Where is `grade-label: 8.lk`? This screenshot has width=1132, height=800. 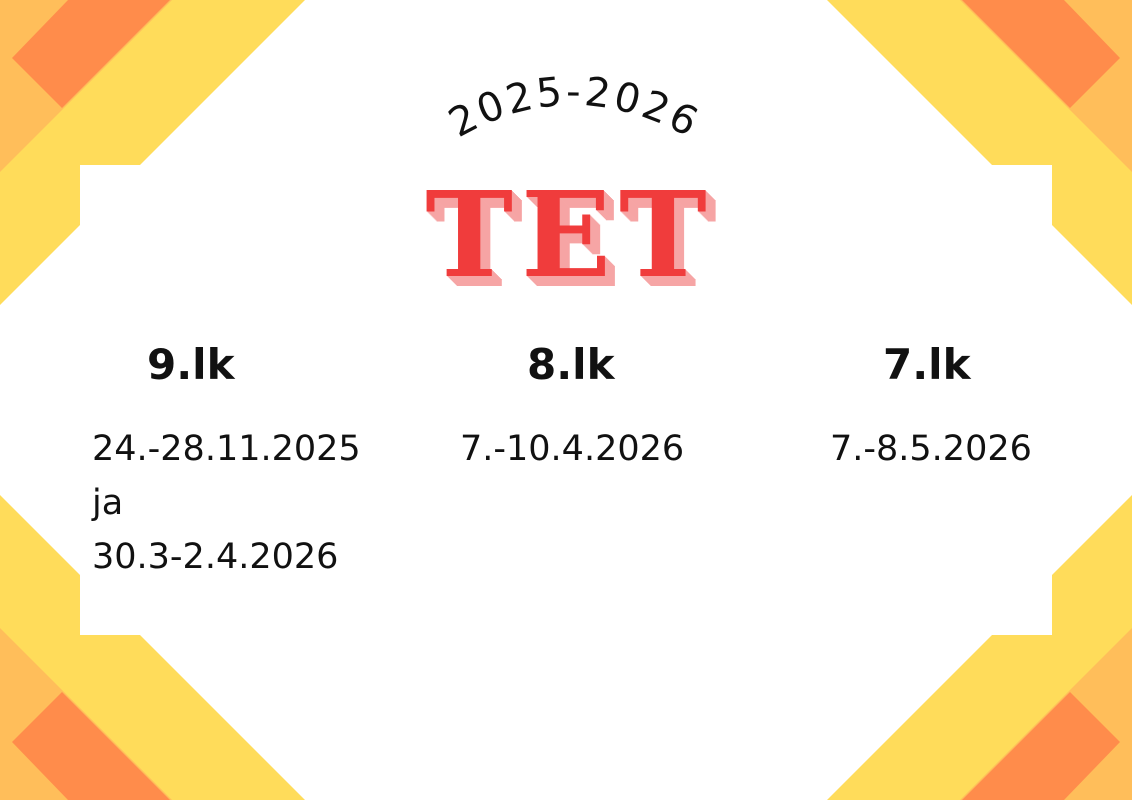 grade-label: 8.lk is located at coordinates (571, 364).